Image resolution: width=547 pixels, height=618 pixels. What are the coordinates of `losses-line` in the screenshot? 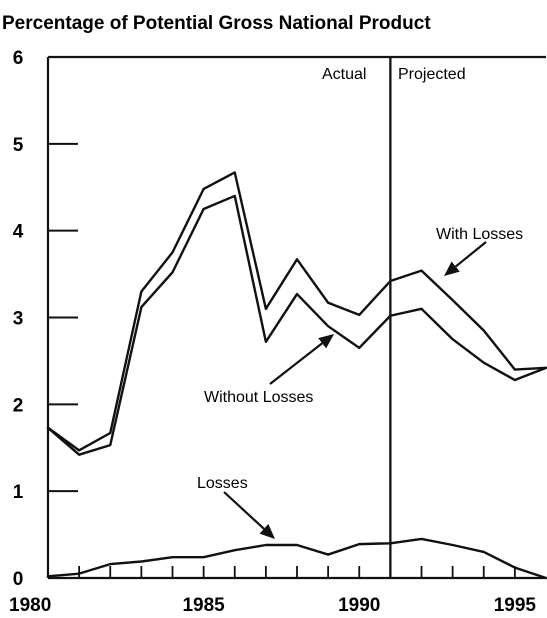 It's located at (296, 558).